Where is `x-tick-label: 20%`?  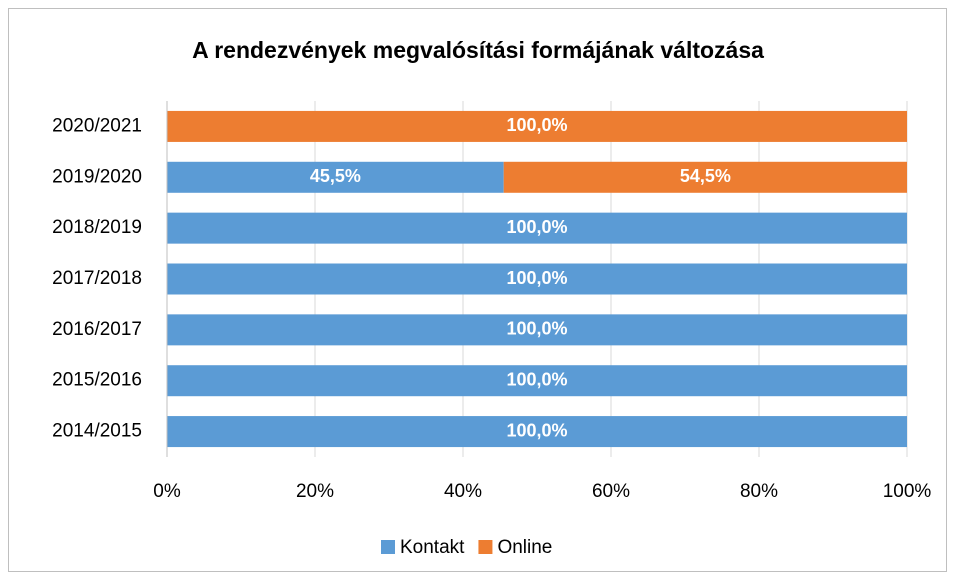 x-tick-label: 20% is located at coordinates (315, 491).